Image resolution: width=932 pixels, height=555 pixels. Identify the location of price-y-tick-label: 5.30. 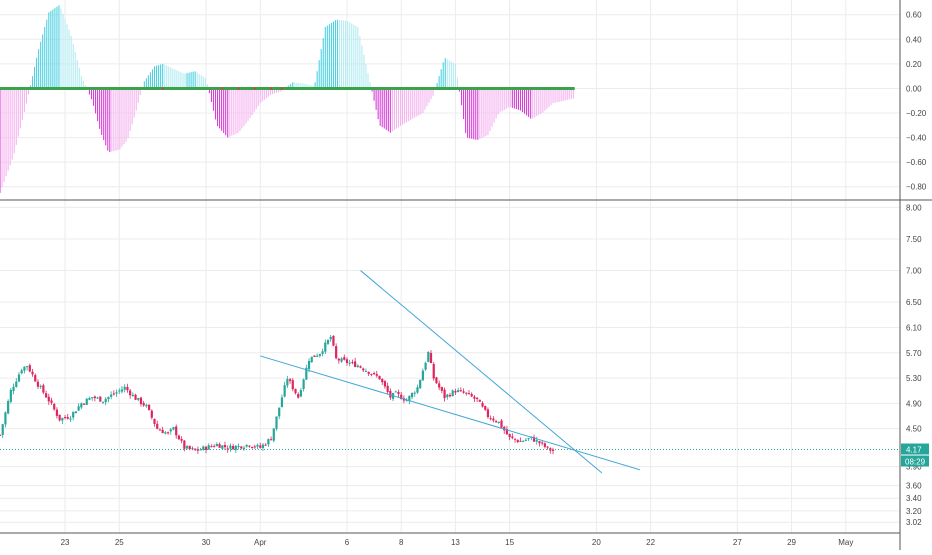
(914, 378).